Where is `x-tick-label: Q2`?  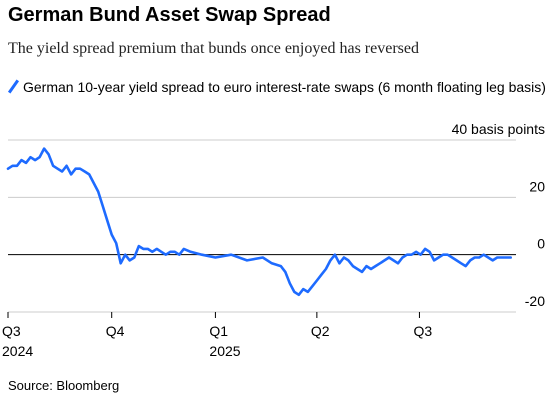
x-tick-label: Q2 is located at coordinates (320, 331).